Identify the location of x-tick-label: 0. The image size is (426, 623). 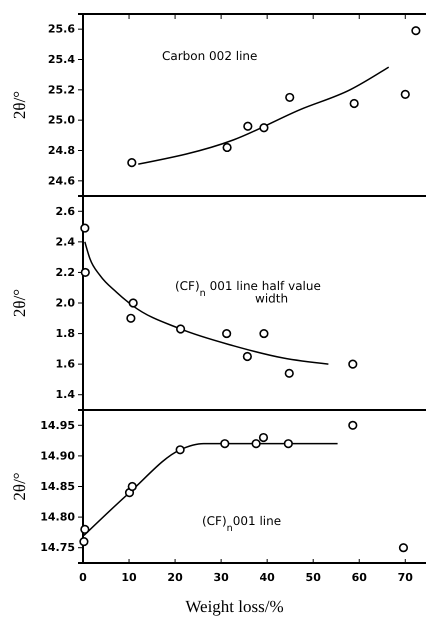
(83, 577).